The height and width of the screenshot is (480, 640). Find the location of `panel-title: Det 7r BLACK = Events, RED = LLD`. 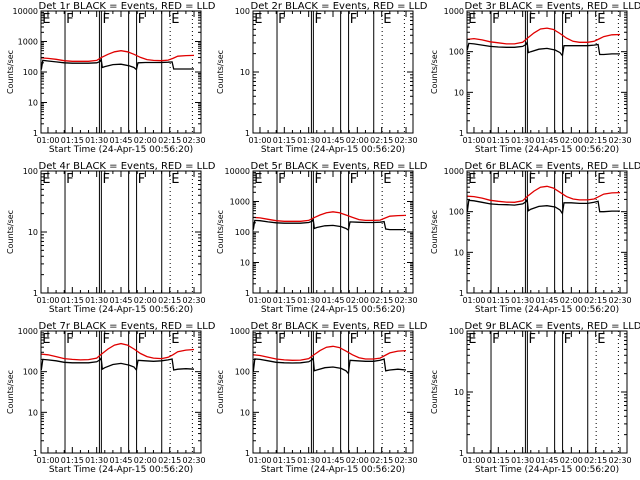

panel-title: Det 7r BLACK = Events, RED = LLD is located at coordinates (127, 326).